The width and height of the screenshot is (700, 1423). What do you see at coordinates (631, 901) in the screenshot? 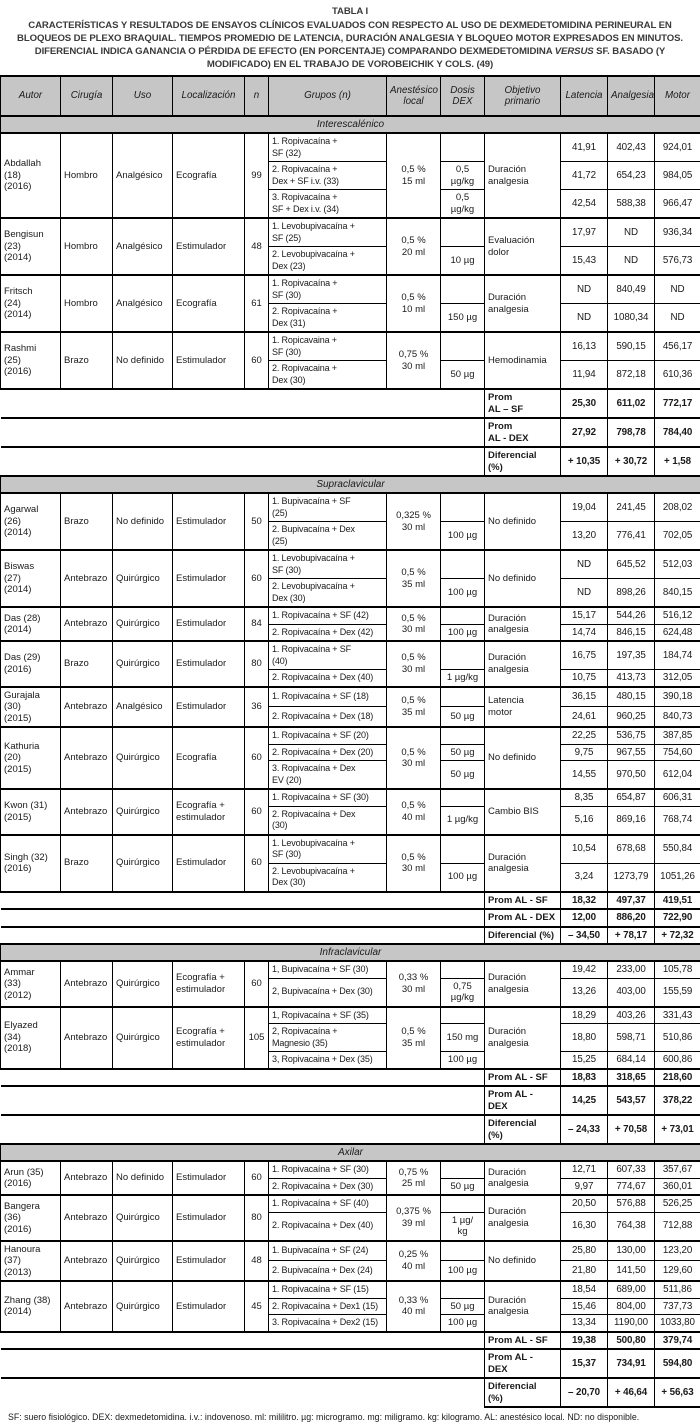
I see `summary-analgesia: 497,37` at bounding box center [631, 901].